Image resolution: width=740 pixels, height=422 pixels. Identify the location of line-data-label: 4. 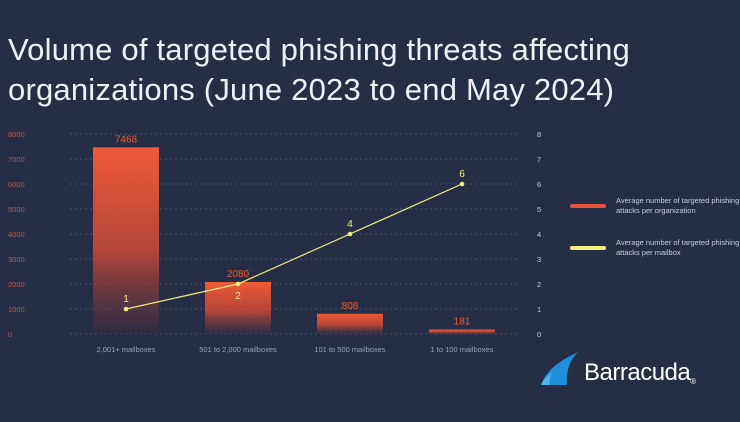
(350, 224).